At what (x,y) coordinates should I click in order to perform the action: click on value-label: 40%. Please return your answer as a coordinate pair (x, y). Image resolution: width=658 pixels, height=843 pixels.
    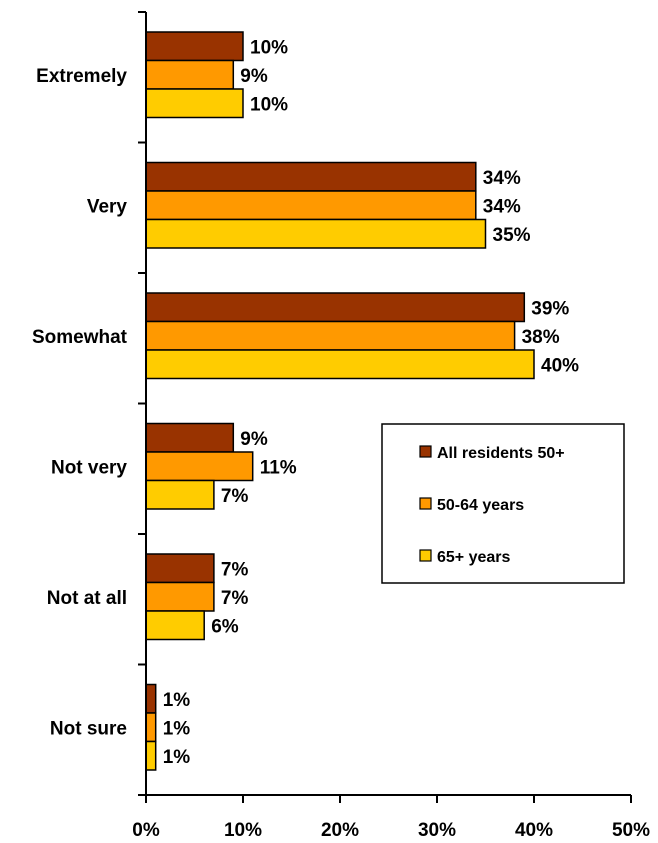
    Looking at the image, I should click on (560, 365).